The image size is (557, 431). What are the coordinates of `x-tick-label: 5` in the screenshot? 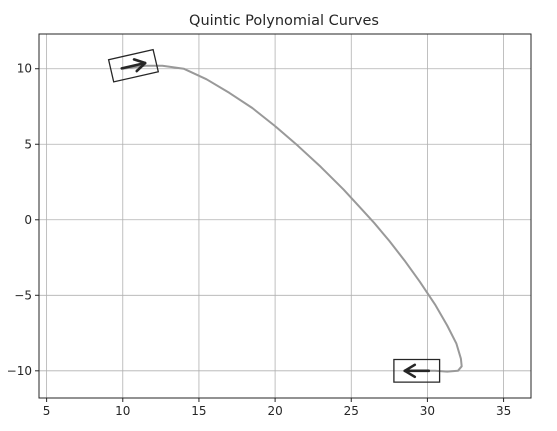 It's located at (47, 411).